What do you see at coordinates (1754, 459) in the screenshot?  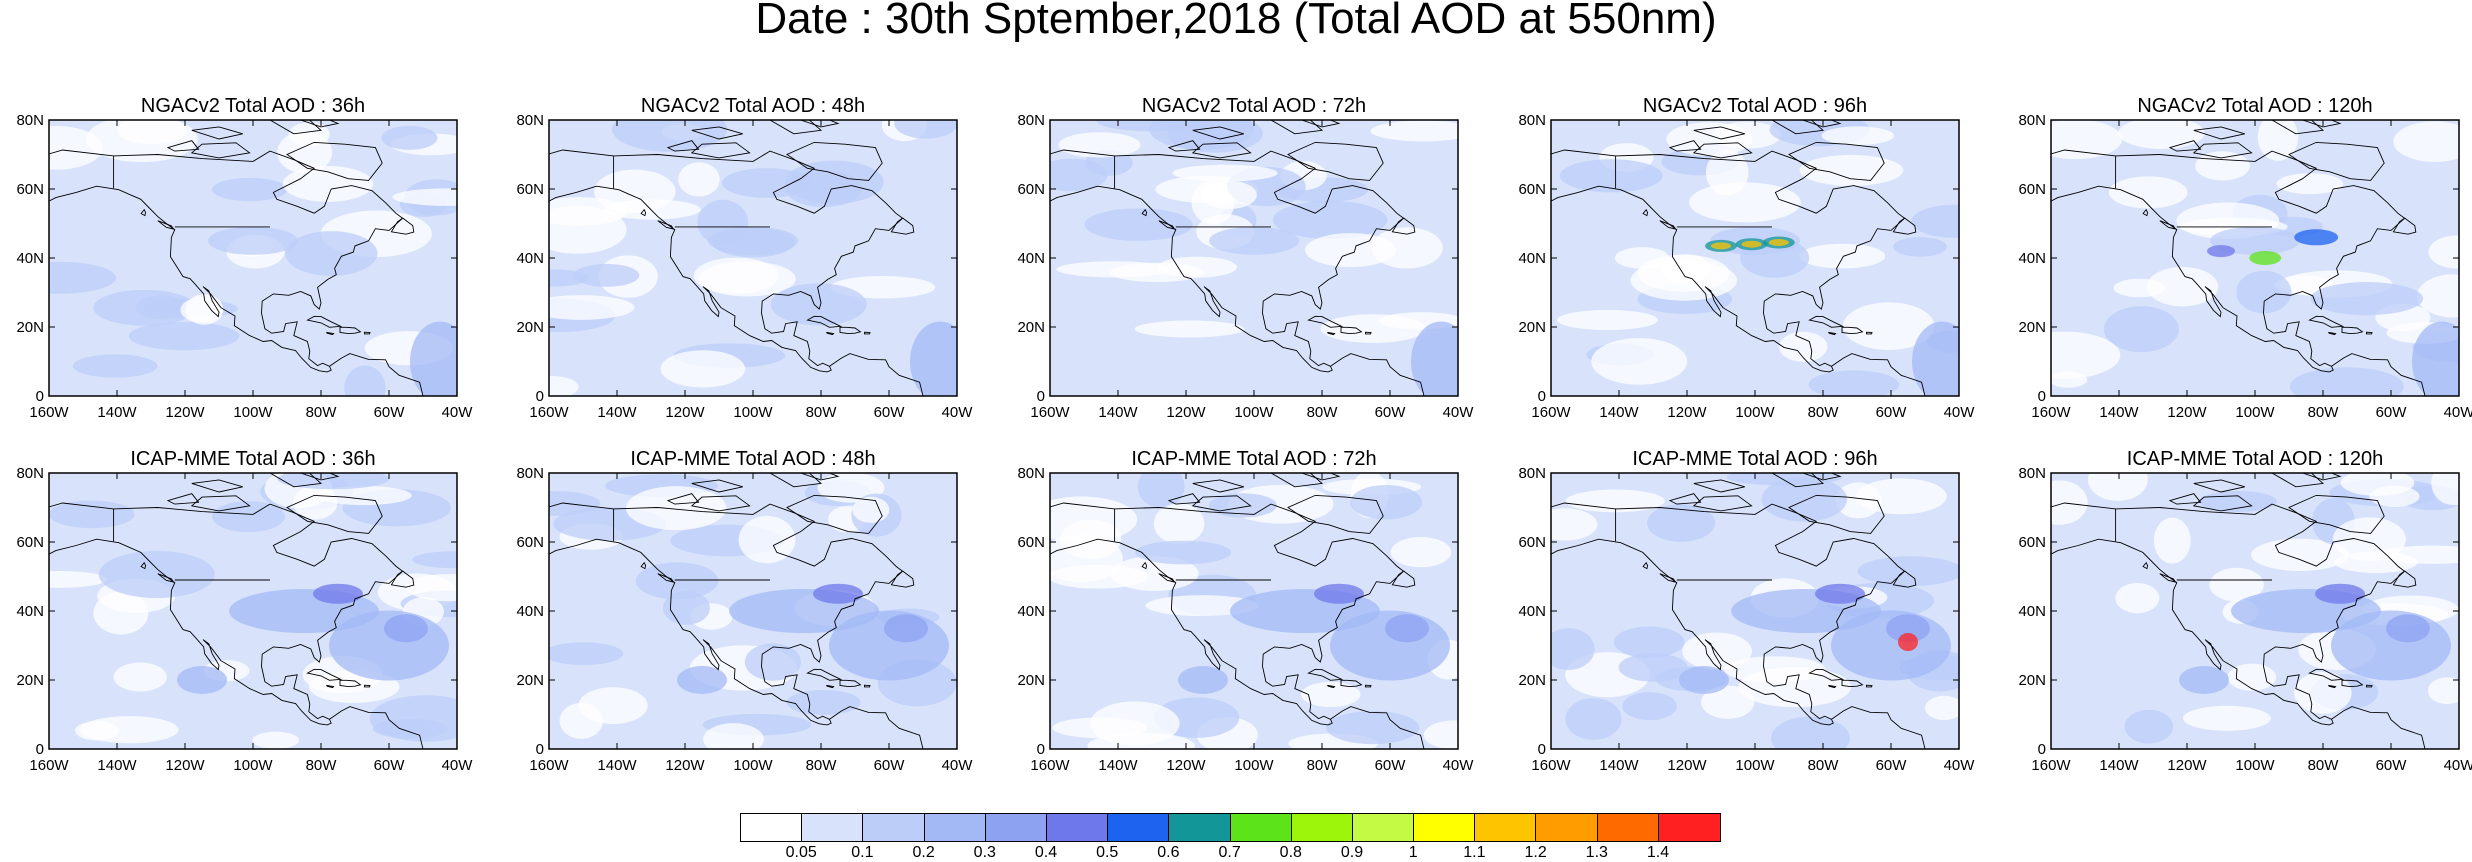 I see `panel-title: ICAP-MME Total AOD : 96h` at bounding box center [1754, 459].